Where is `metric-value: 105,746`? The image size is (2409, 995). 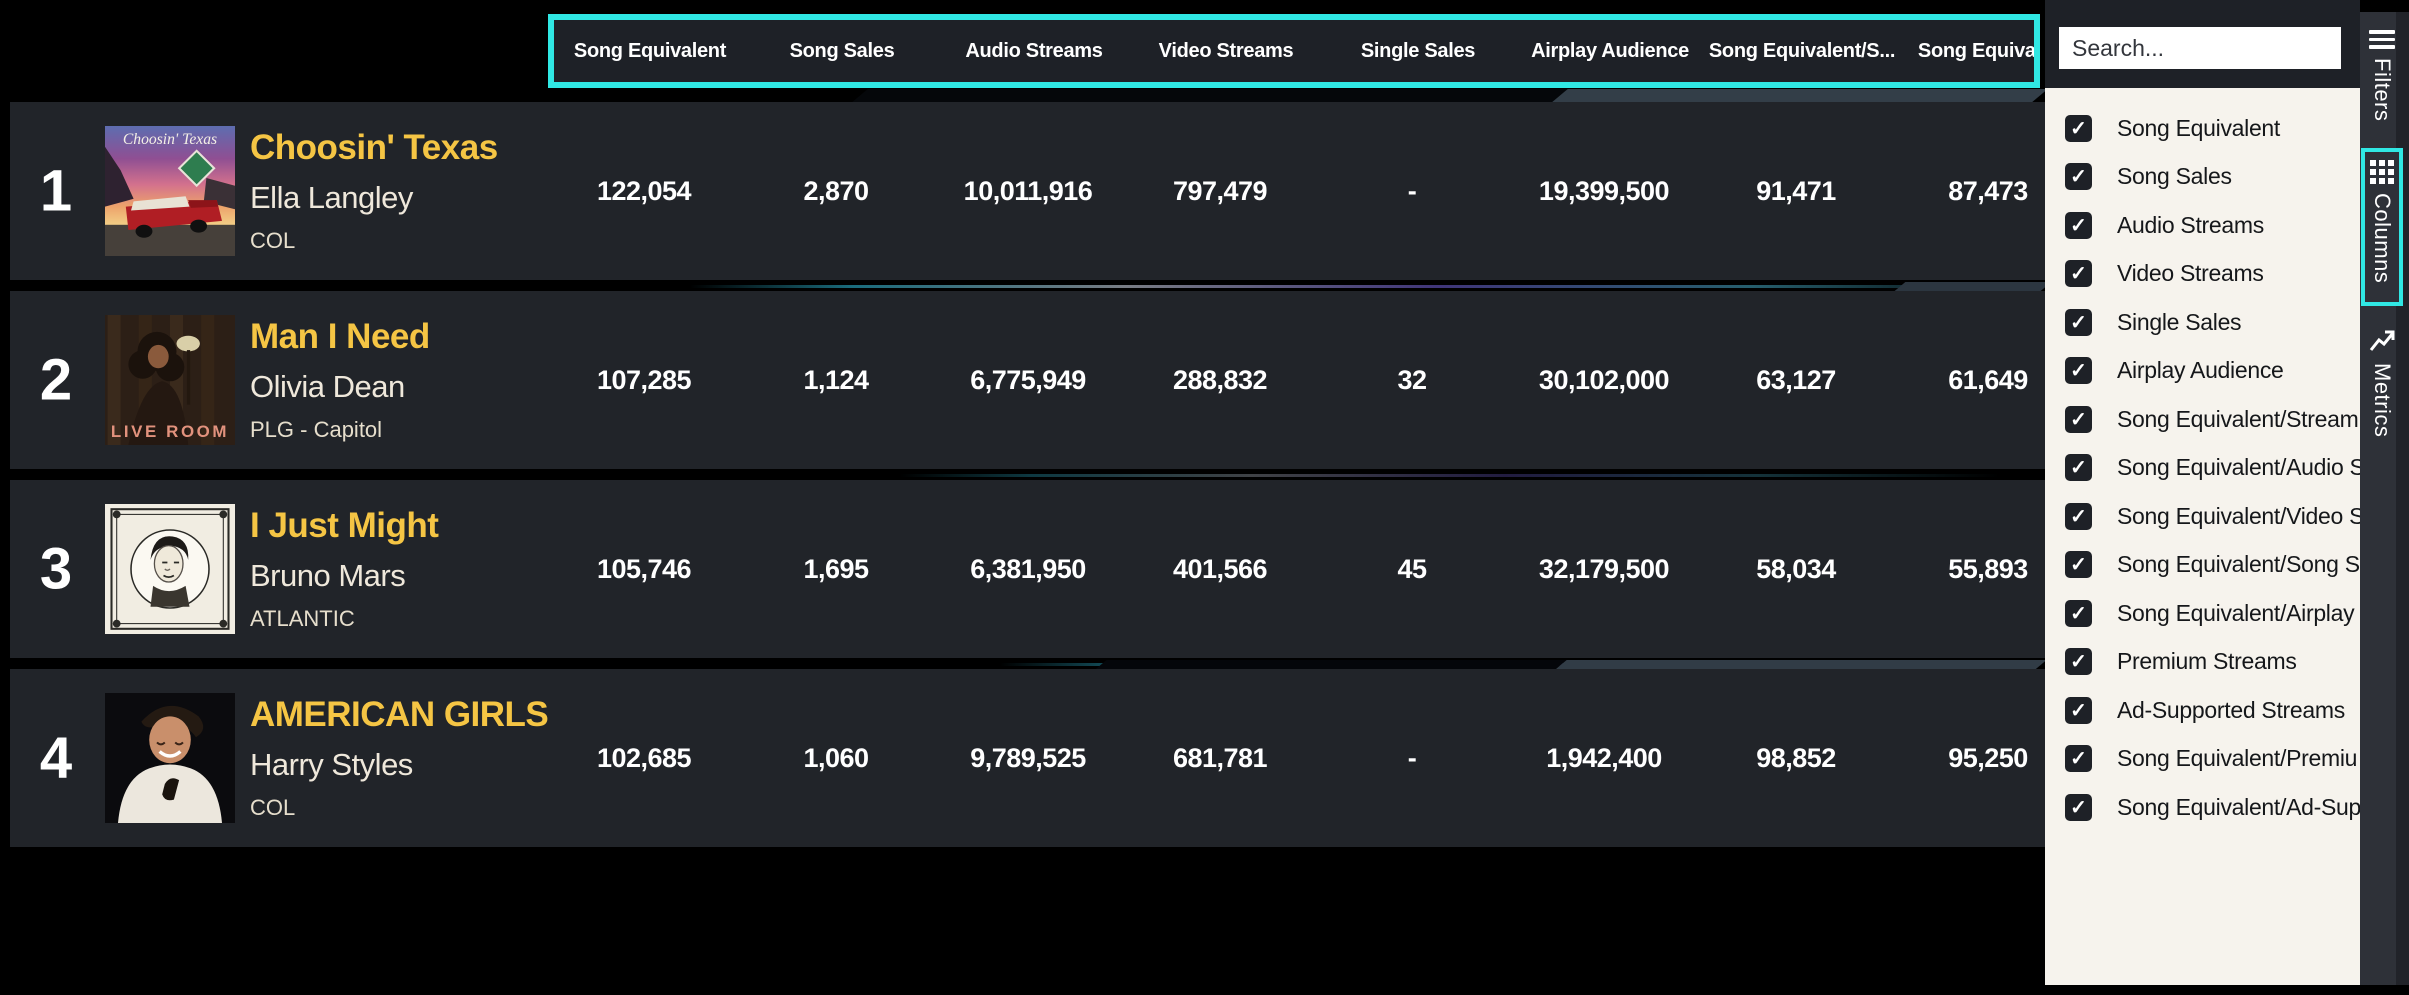 metric-value: 105,746 is located at coordinates (644, 568).